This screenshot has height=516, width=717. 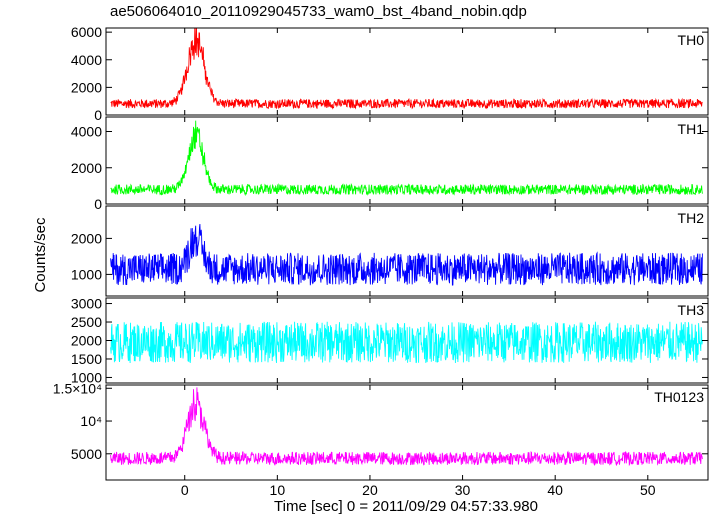 What do you see at coordinates (691, 218) in the screenshot?
I see `panel-label: TH2` at bounding box center [691, 218].